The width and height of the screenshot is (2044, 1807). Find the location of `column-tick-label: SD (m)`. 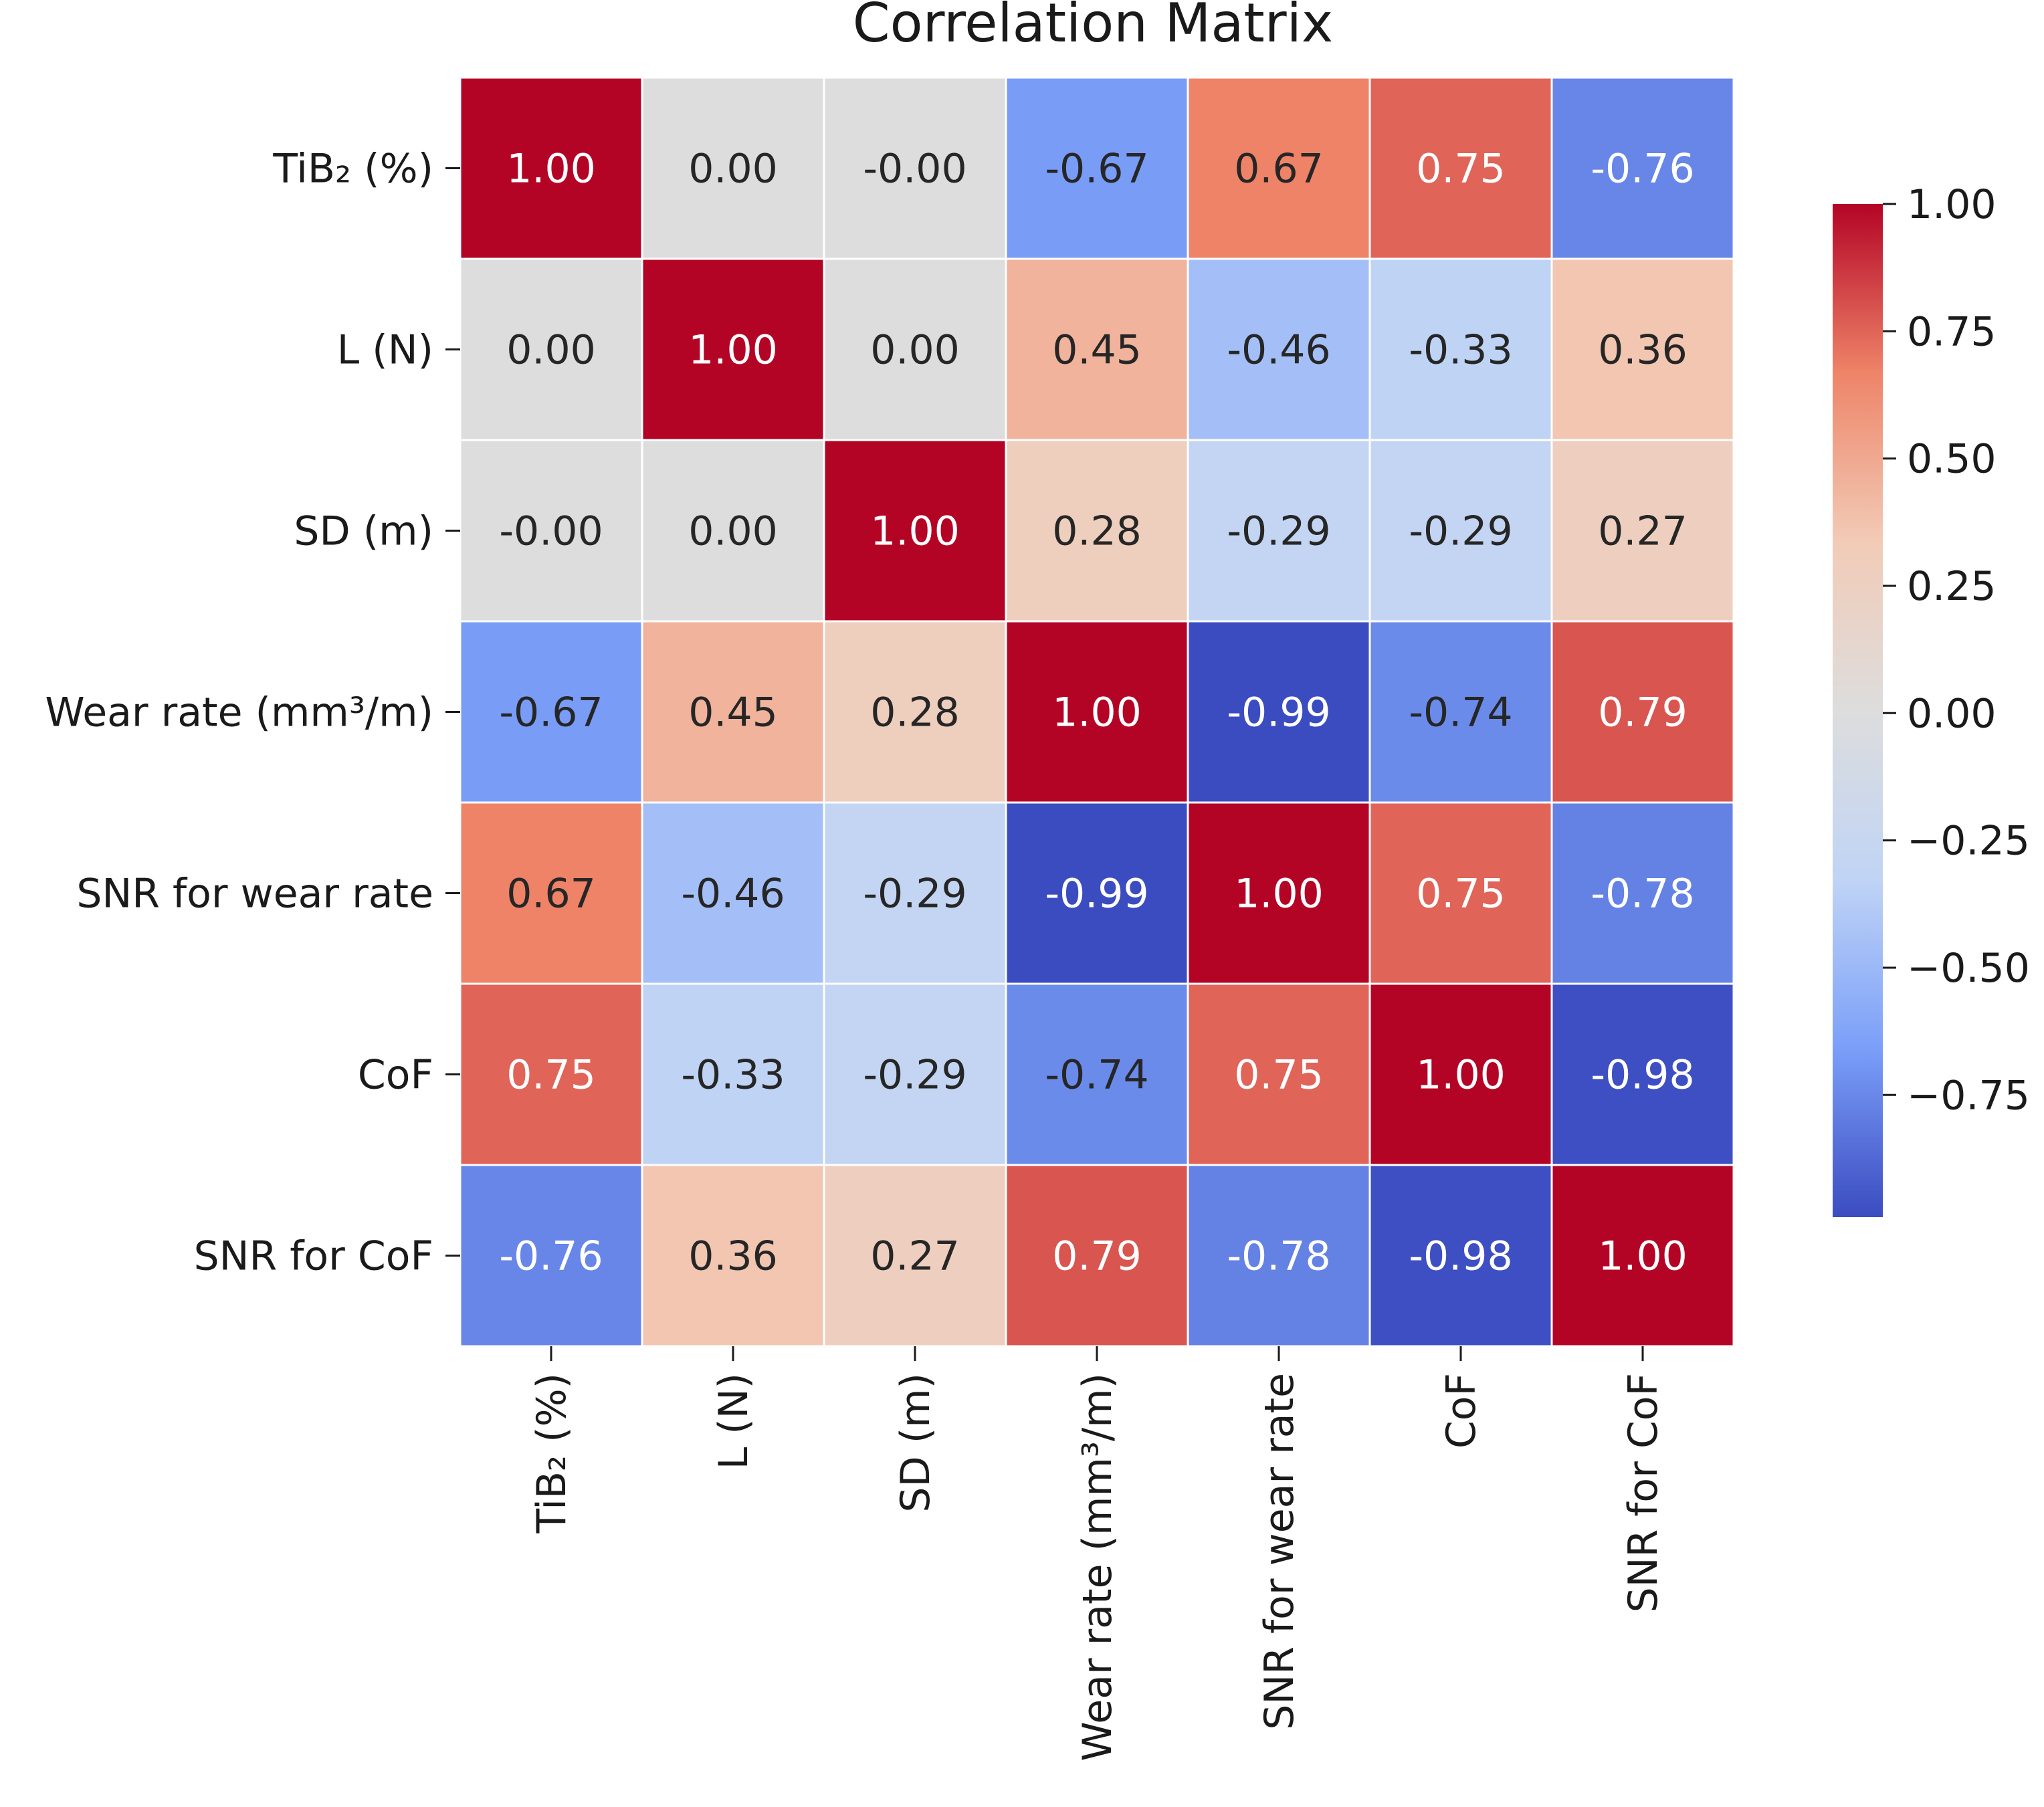

column-tick-label: SD (m) is located at coordinates (915, 1443).